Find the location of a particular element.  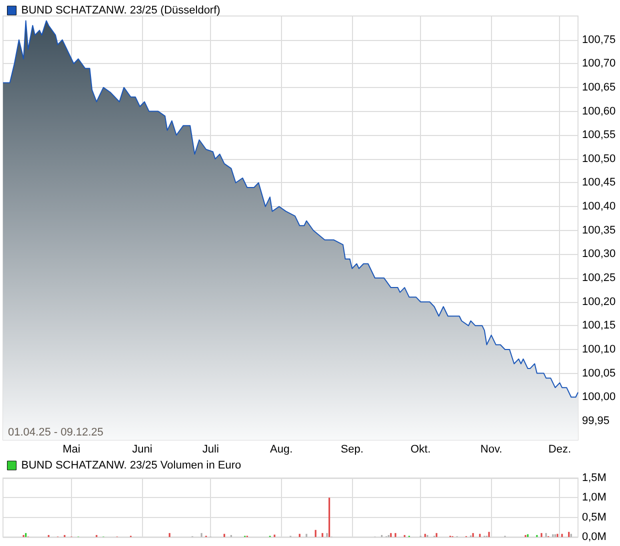

y-tick-label: 100,50 is located at coordinates (599, 158).